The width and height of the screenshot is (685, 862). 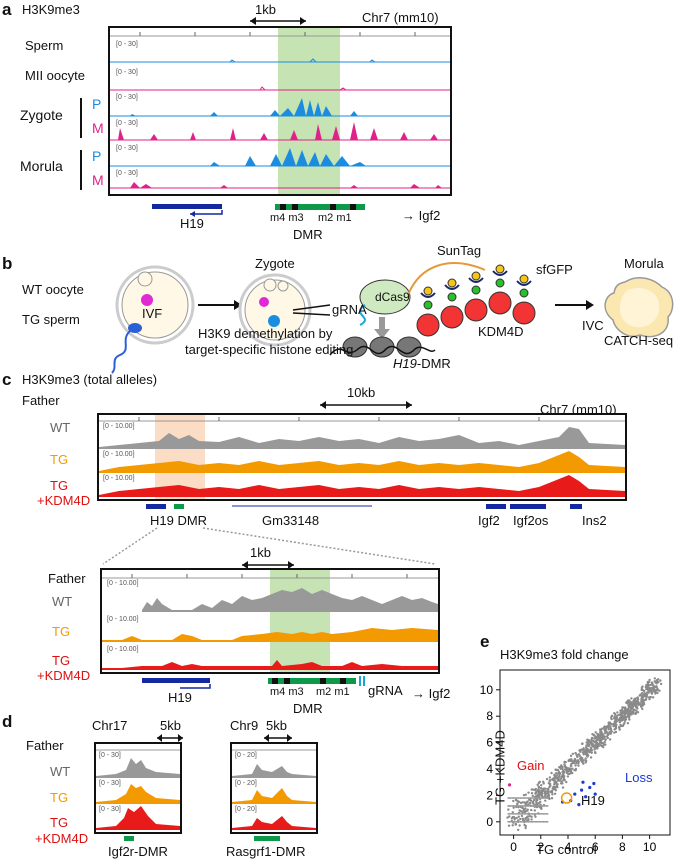 What do you see at coordinates (566, 849) in the screenshot?
I see `x-axis-label: TG control` at bounding box center [566, 849].